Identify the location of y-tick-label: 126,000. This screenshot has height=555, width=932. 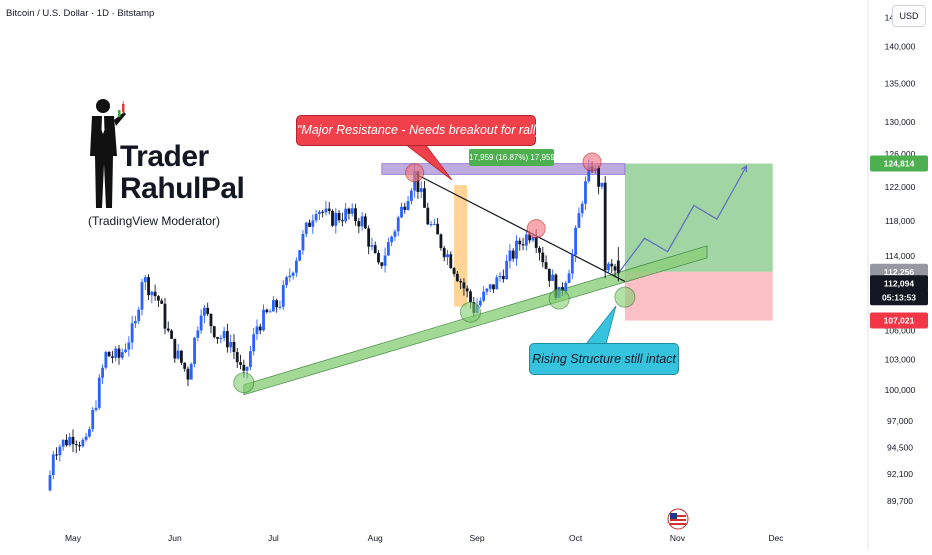
(900, 154).